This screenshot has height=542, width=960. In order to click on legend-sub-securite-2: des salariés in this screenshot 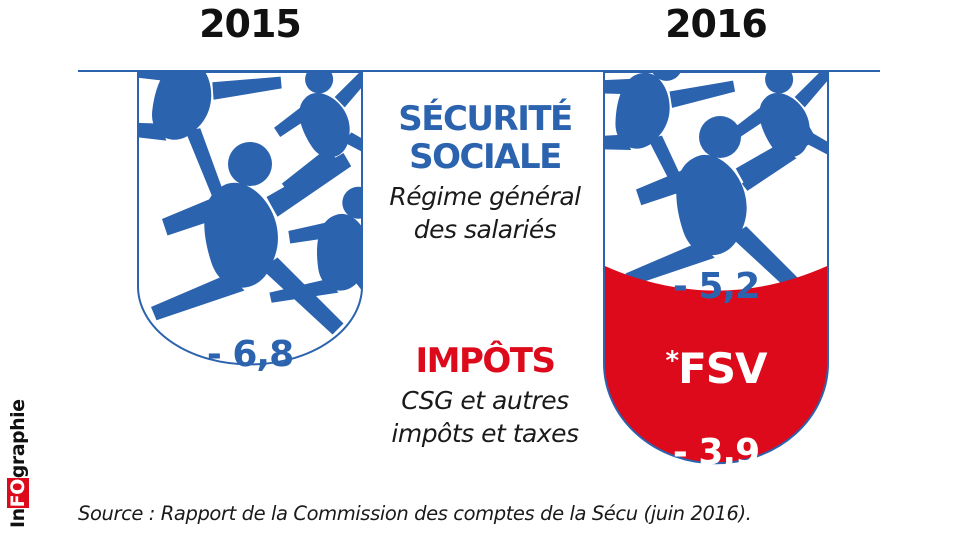, I will do `click(485, 229)`.